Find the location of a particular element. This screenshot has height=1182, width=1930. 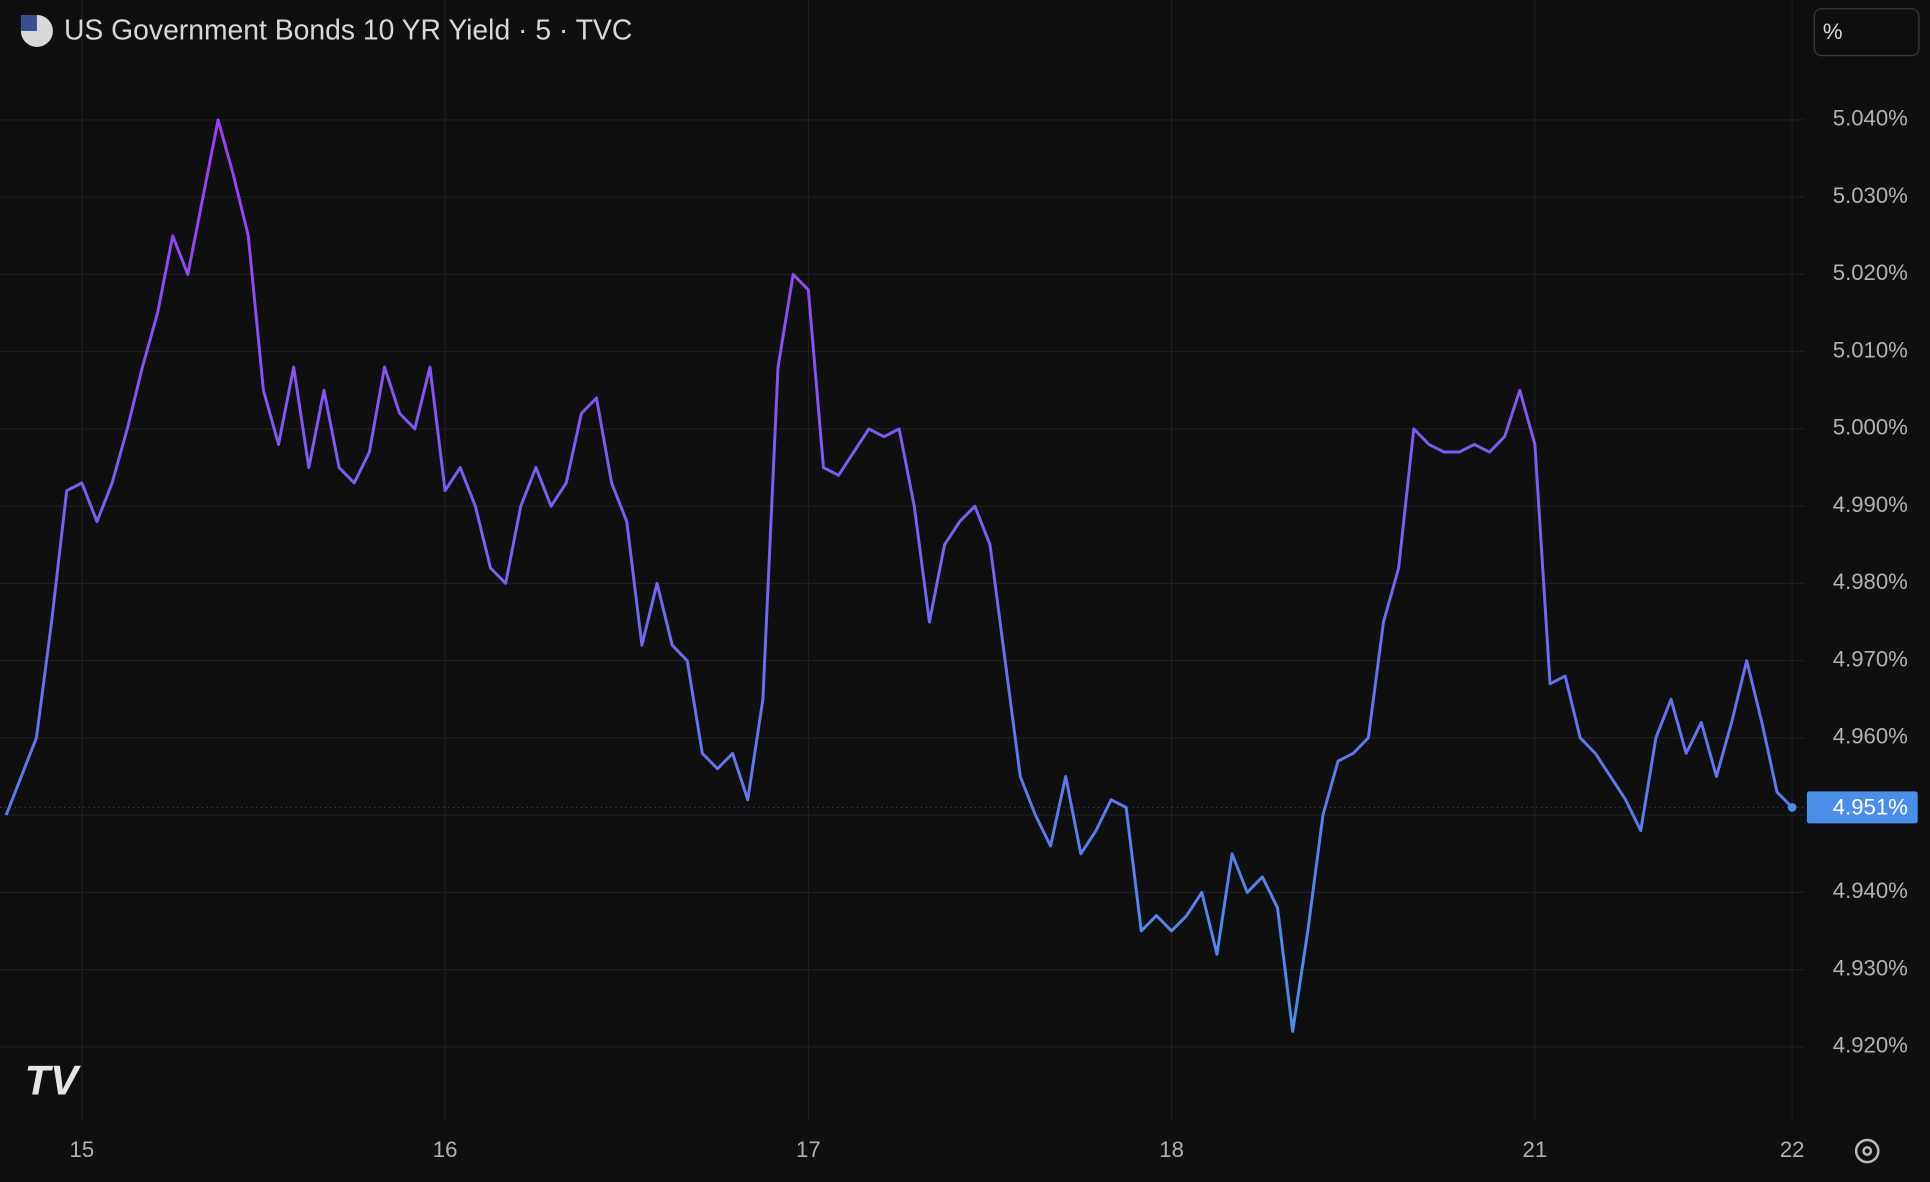

logo: TV is located at coordinates (53, 1079).